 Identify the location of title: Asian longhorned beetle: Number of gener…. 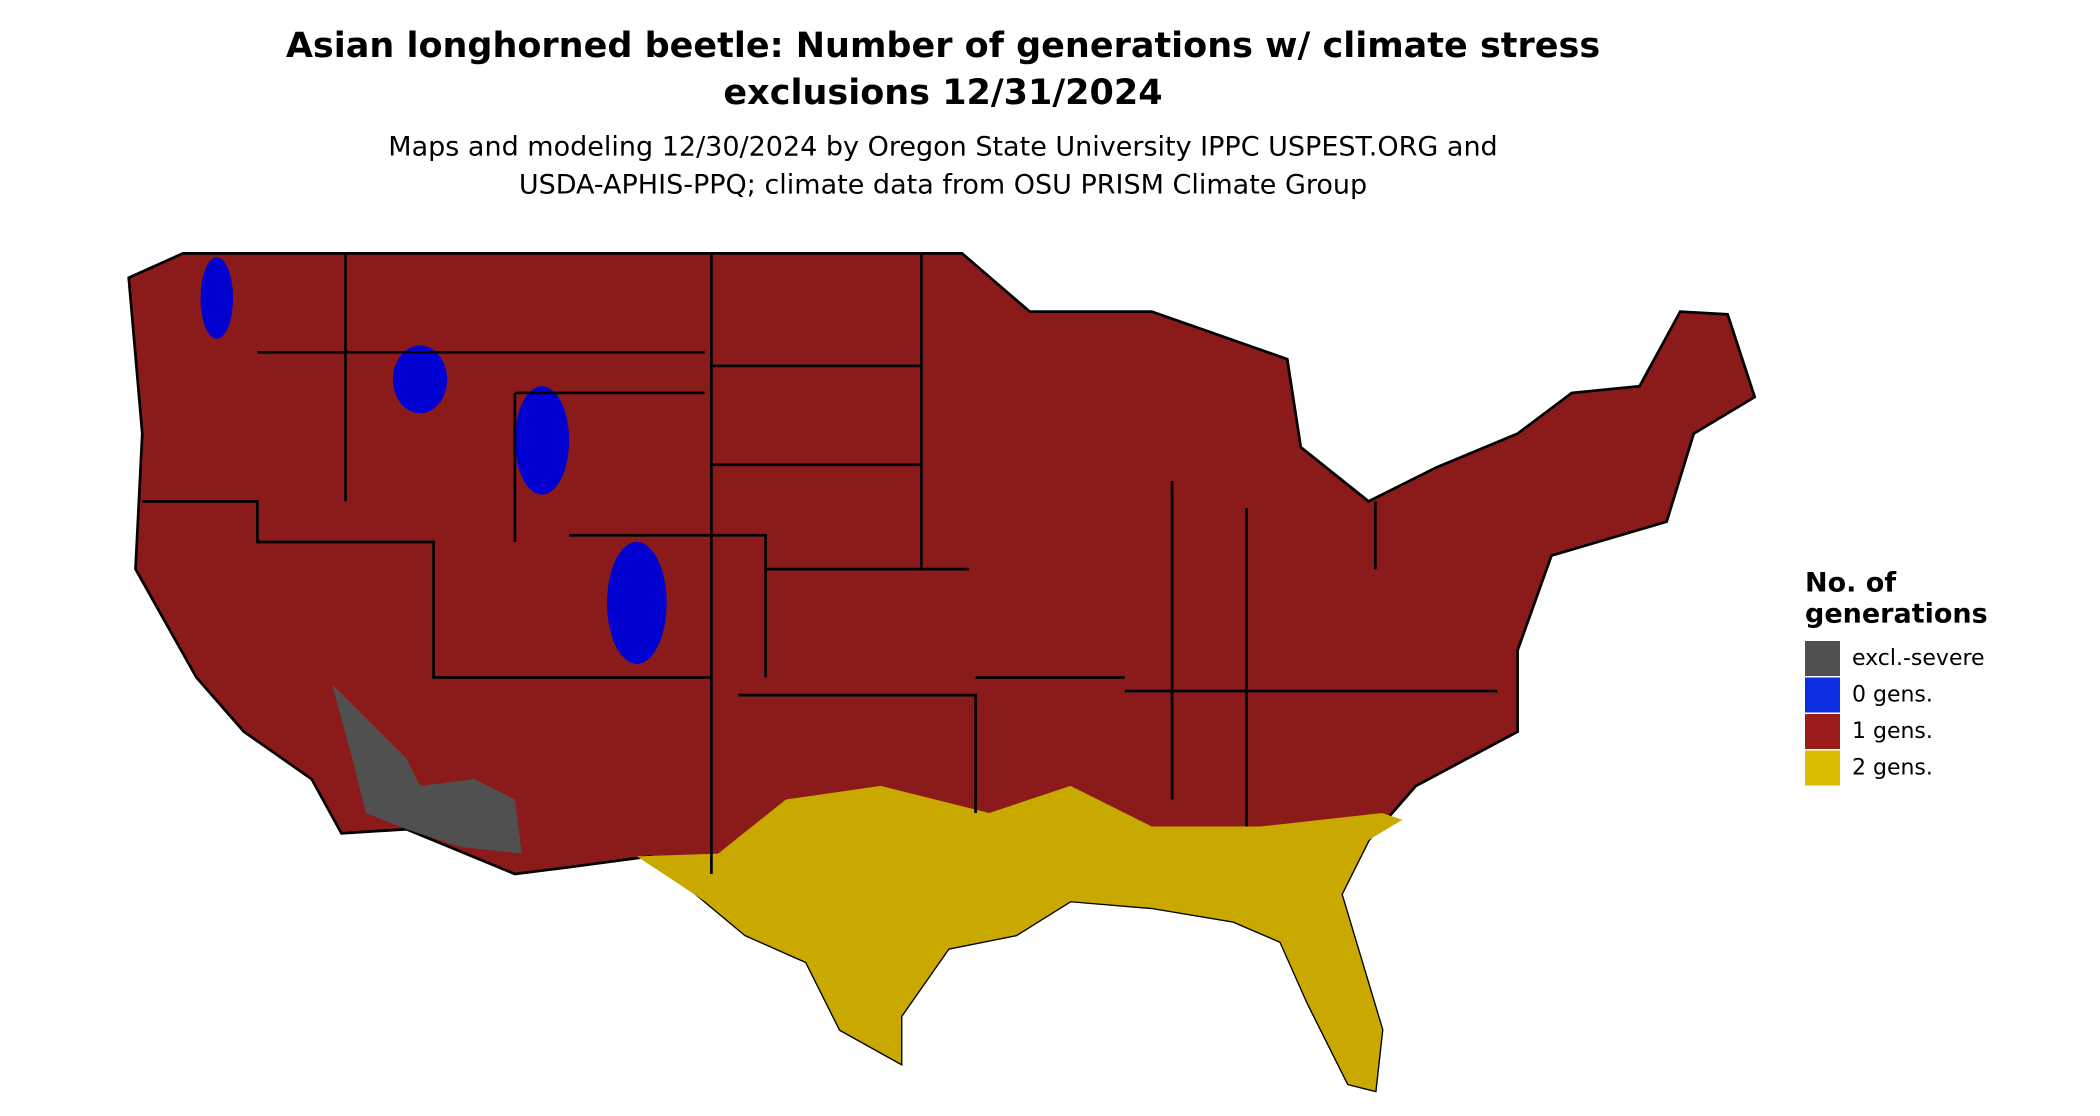
(943, 46).